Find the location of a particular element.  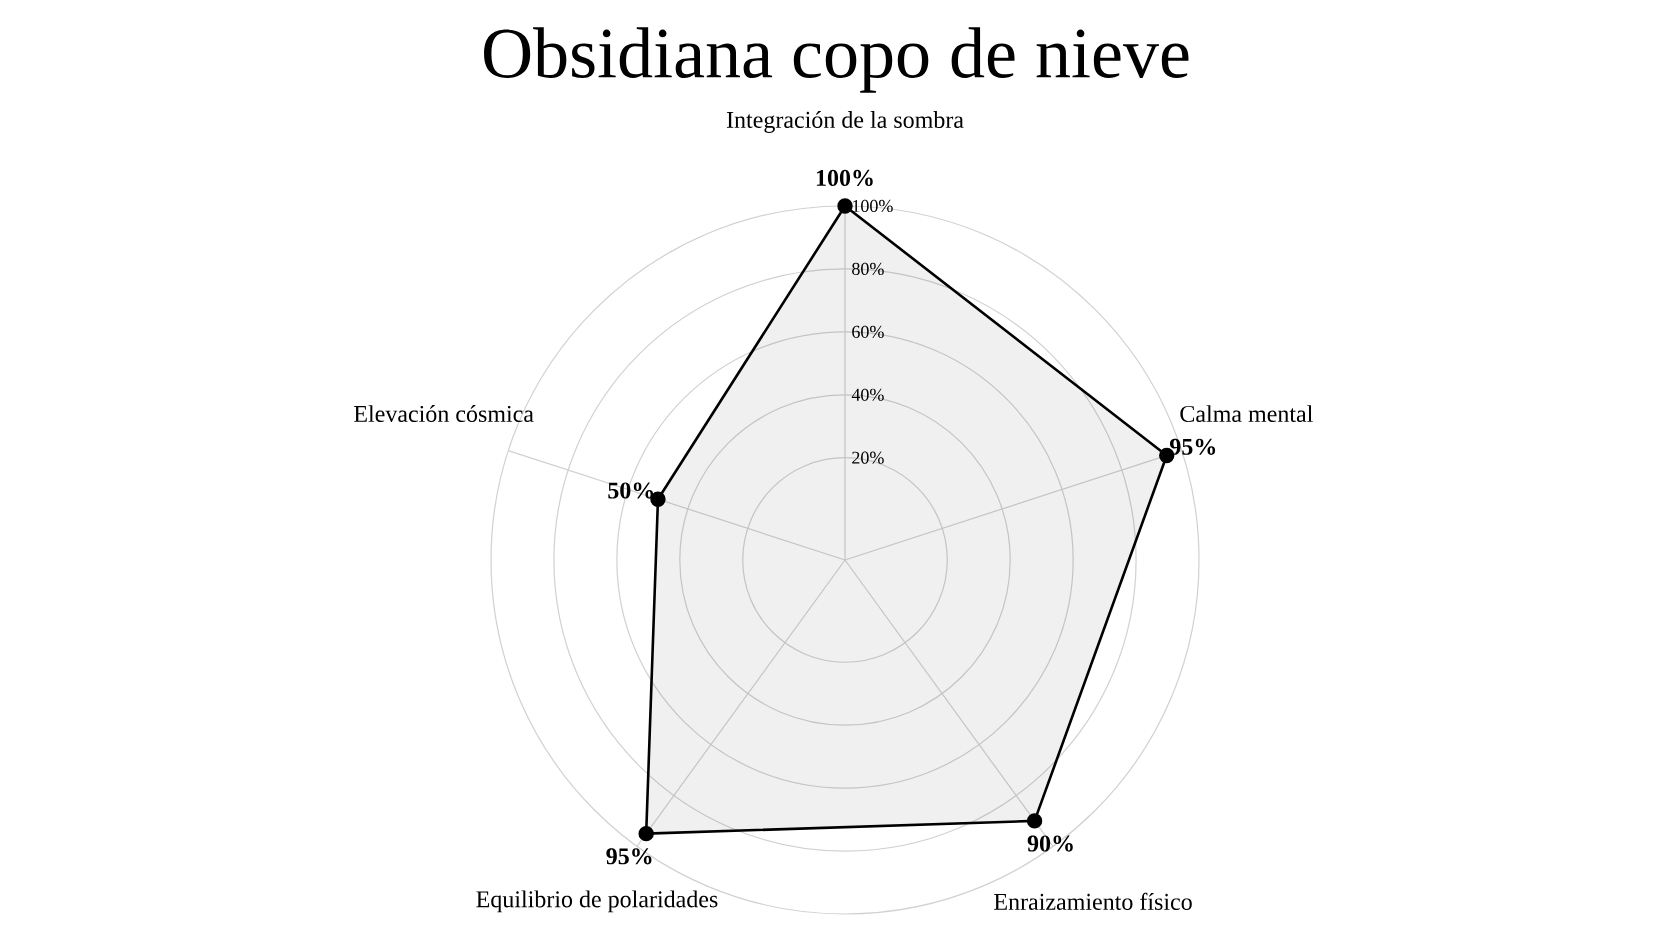

y-tick-label: 80% is located at coordinates (868, 269).